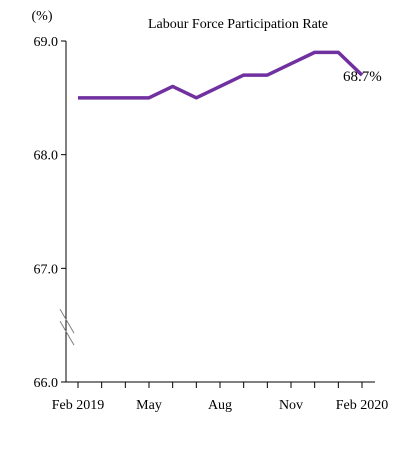 This screenshot has height=456, width=416. What do you see at coordinates (362, 405) in the screenshot?
I see `x-tick-label: Feb 2020` at bounding box center [362, 405].